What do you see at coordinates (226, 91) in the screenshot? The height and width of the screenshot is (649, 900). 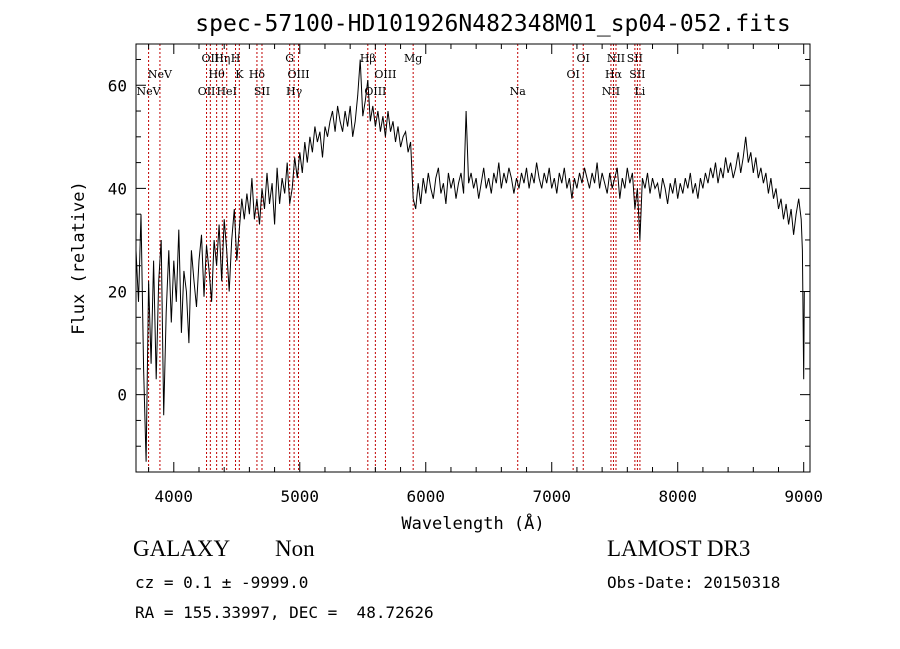 I see `spectral-line-label-6: HeI` at bounding box center [226, 91].